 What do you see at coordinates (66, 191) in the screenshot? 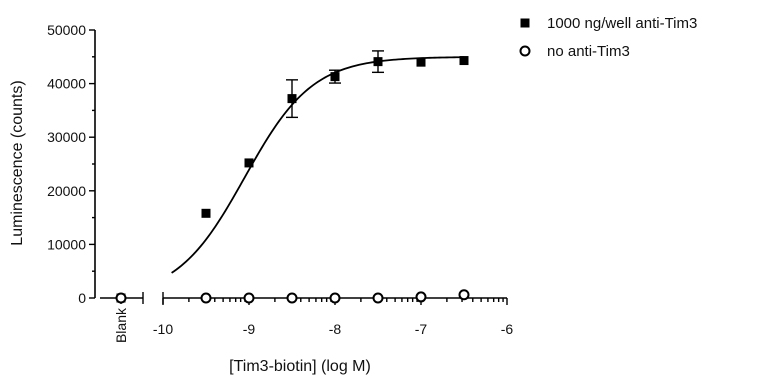
I see `y-tick-label: 20000` at bounding box center [66, 191].